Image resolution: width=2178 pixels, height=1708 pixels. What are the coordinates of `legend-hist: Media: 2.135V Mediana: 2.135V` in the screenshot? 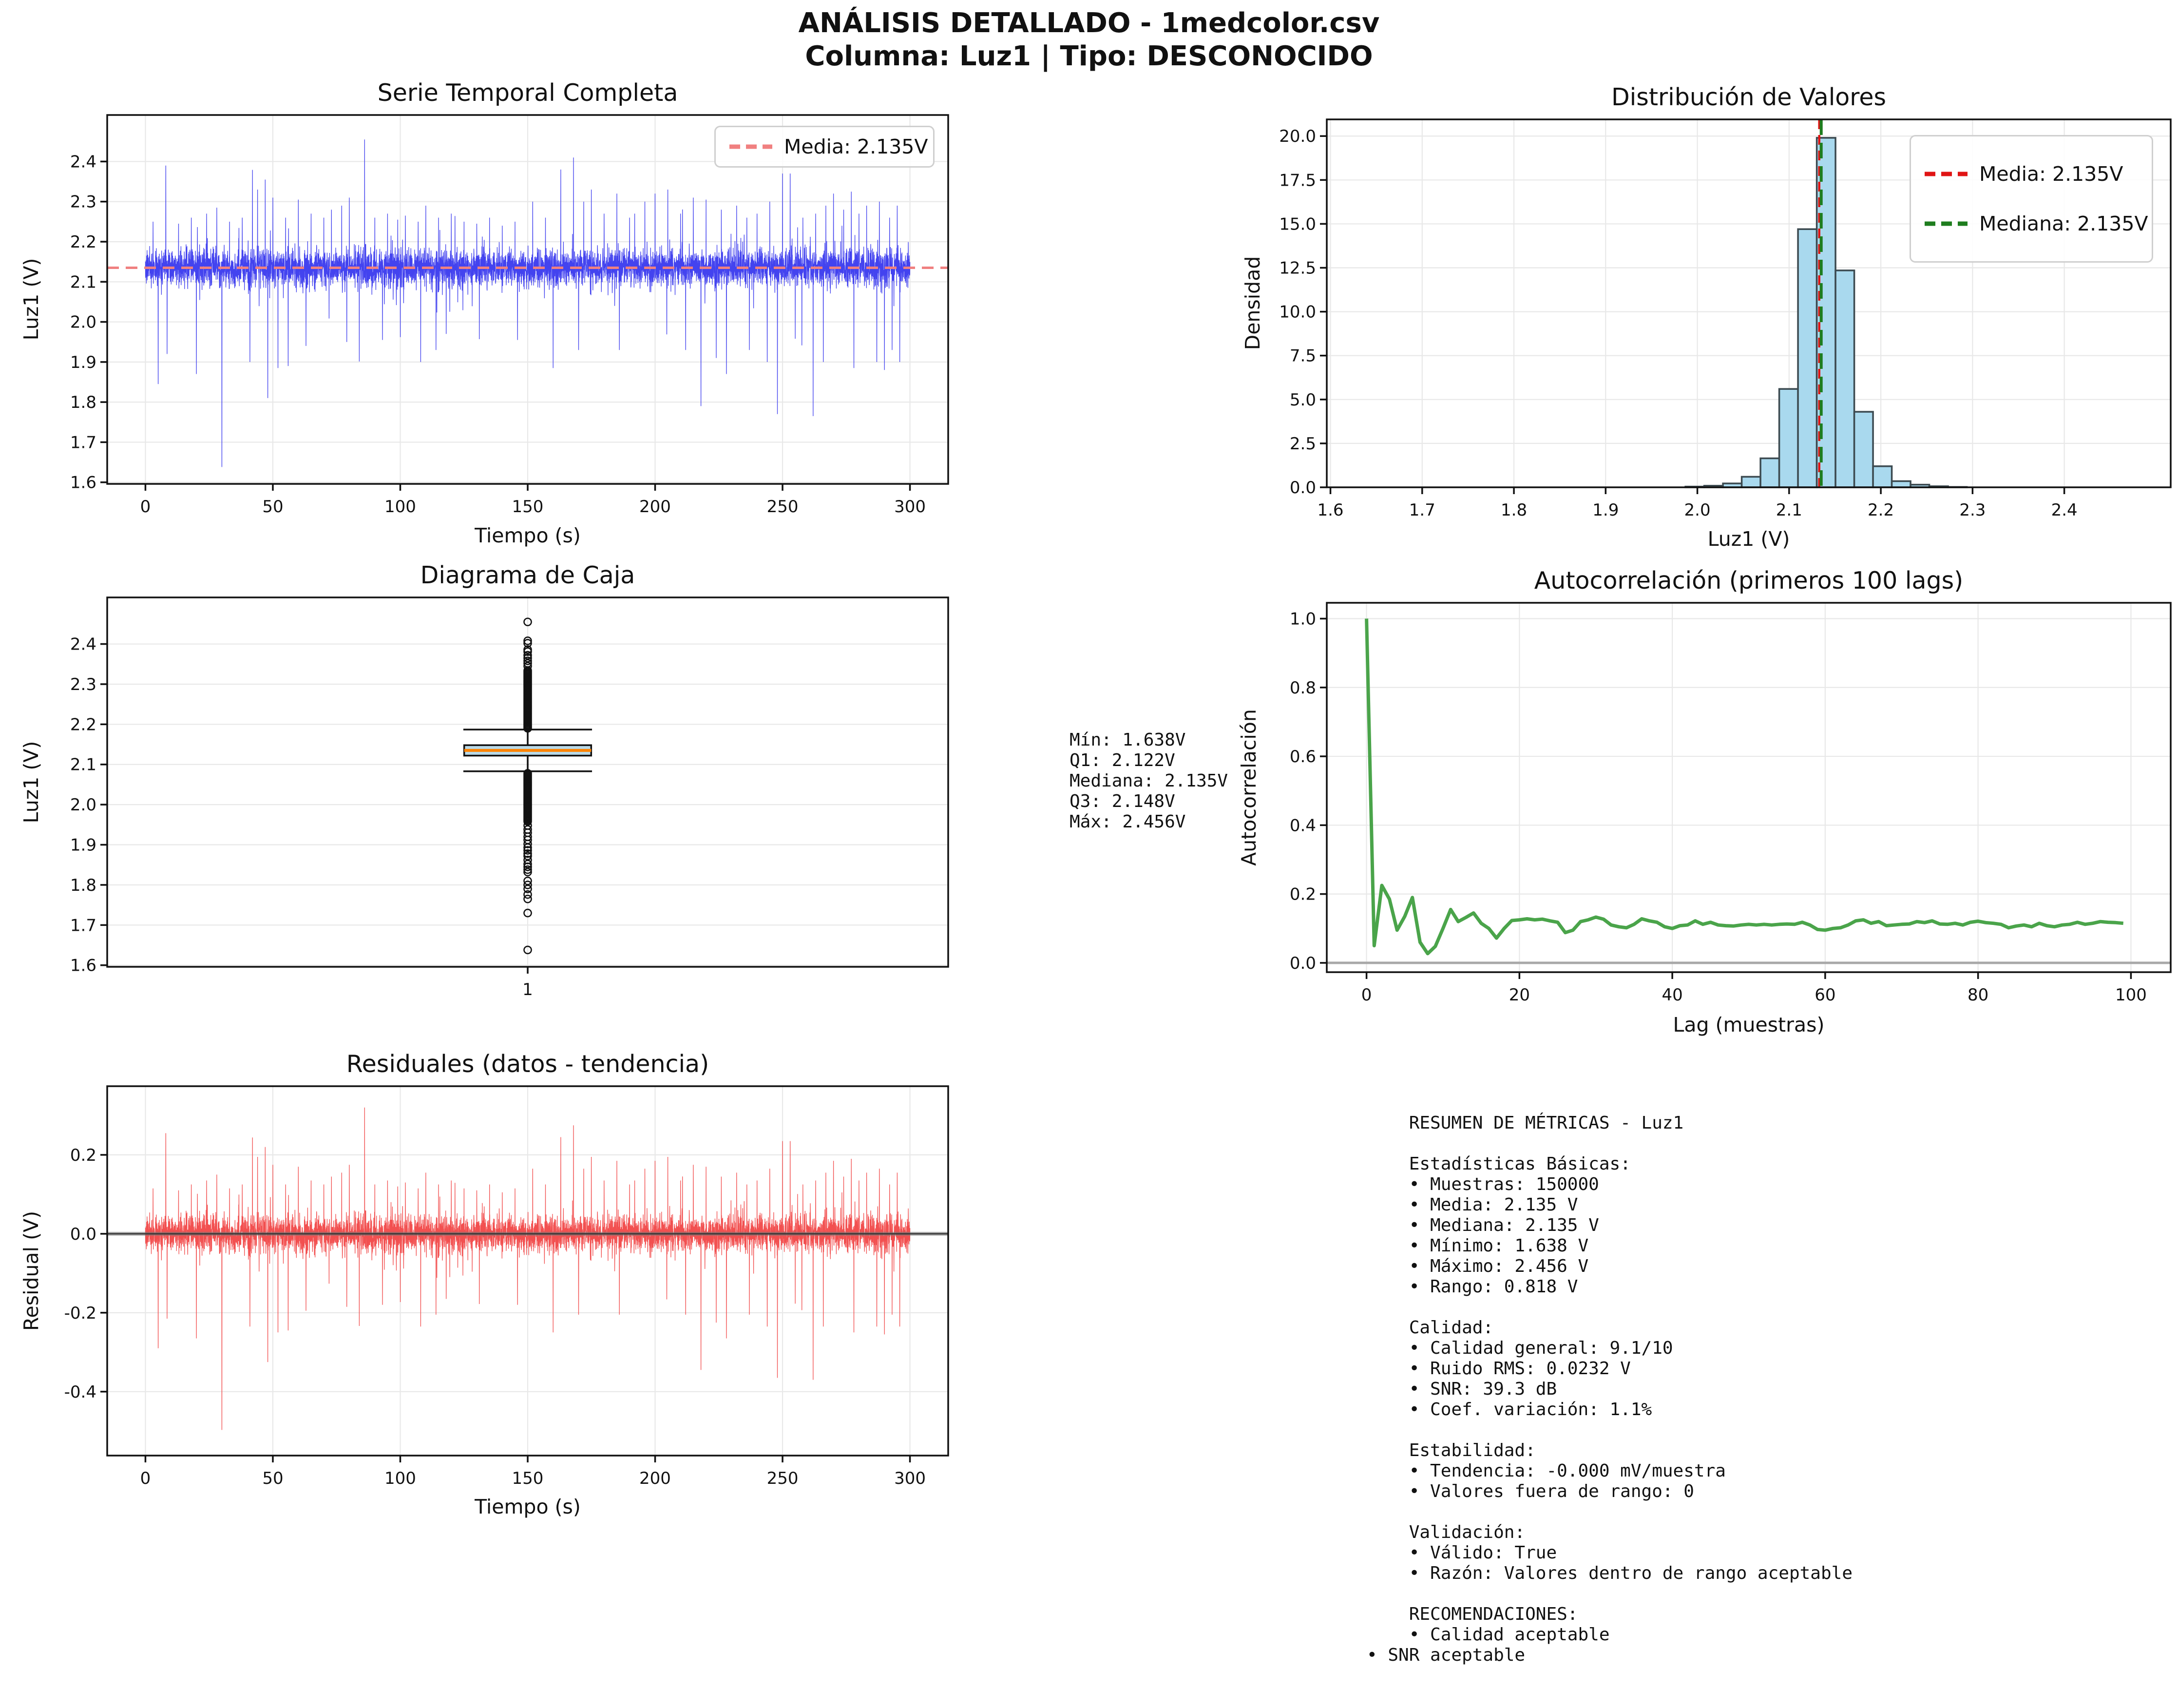 It's located at (2032, 199).